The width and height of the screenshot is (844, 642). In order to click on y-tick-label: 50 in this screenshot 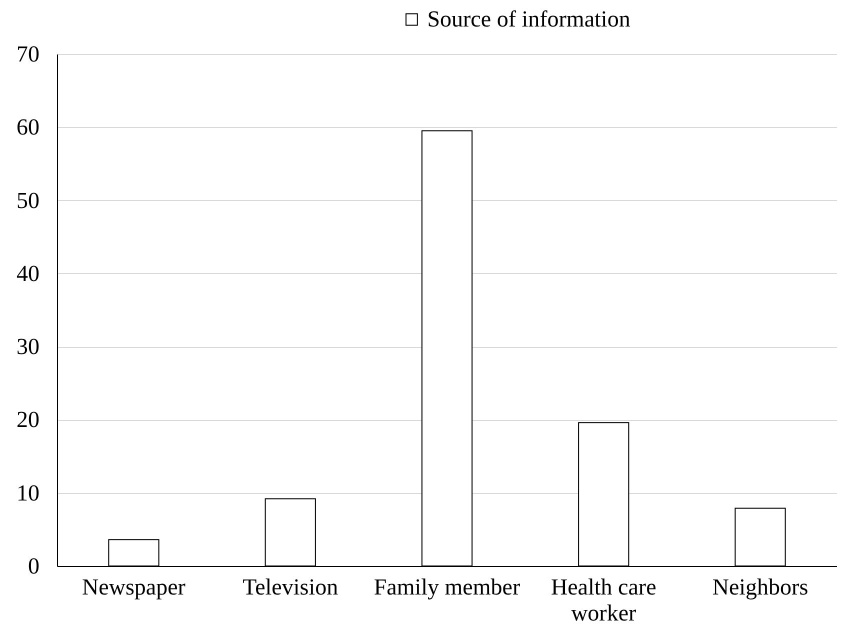, I will do `click(28, 200)`.